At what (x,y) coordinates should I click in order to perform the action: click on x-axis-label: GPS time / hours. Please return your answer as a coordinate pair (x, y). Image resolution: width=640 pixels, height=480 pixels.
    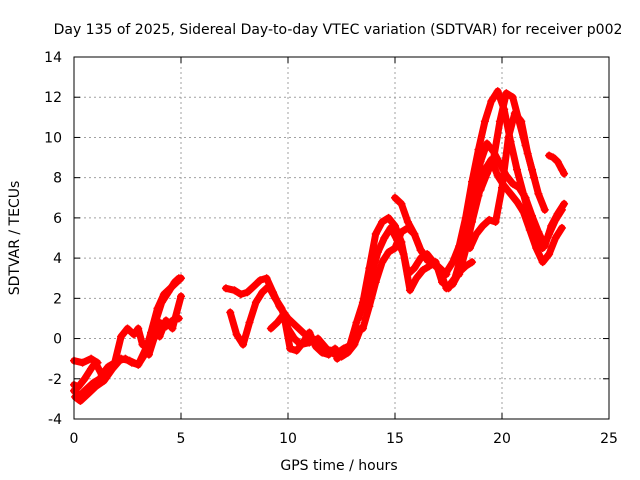
    Looking at the image, I should click on (338, 466).